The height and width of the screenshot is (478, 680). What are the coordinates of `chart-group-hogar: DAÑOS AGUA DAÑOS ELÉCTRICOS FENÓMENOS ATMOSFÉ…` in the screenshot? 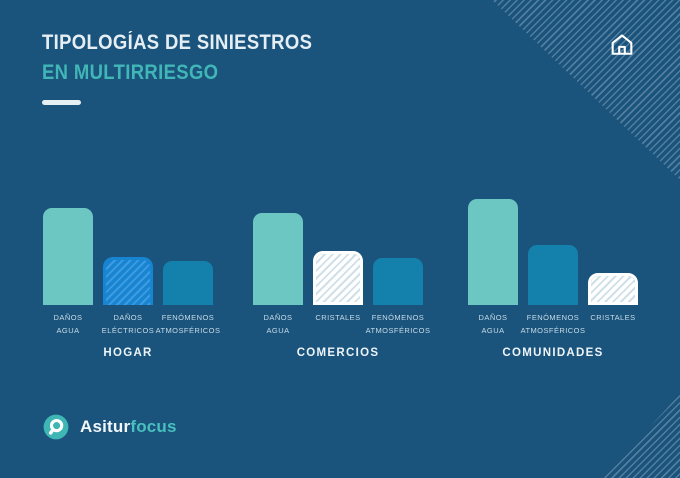 It's located at (131, 282).